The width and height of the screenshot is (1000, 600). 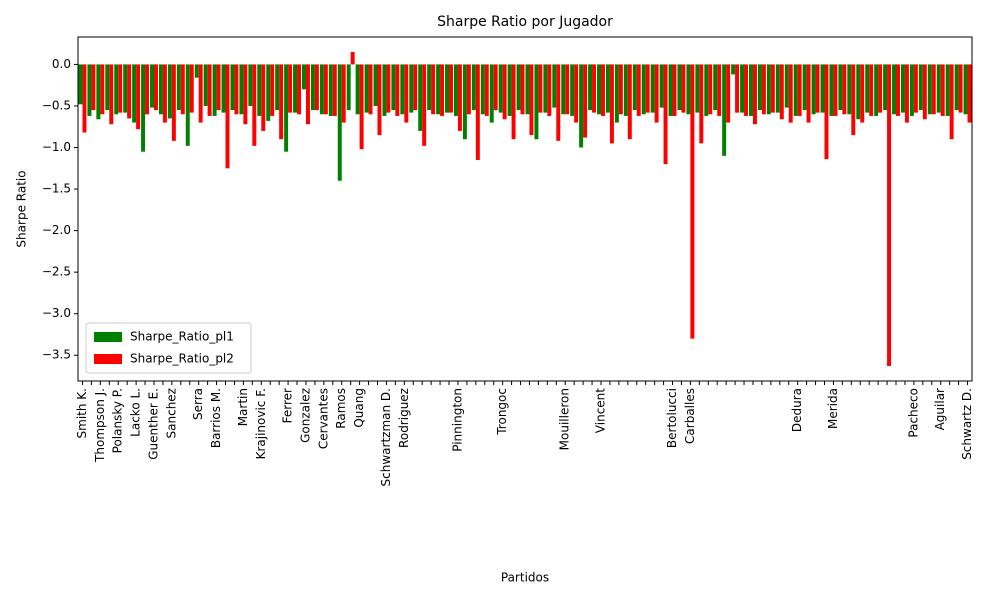 What do you see at coordinates (359, 408) in the screenshot?
I see `x-tick-label: Quang` at bounding box center [359, 408].